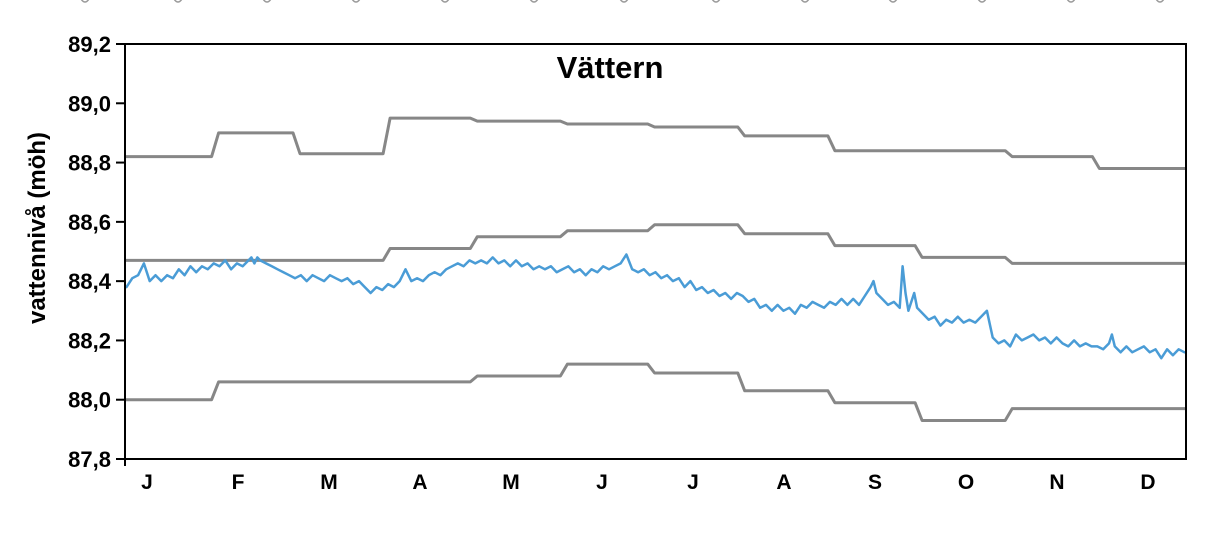 This screenshot has width=1213, height=535. What do you see at coordinates (90, 281) in the screenshot?
I see `y-tick-label: 88,4` at bounding box center [90, 281].